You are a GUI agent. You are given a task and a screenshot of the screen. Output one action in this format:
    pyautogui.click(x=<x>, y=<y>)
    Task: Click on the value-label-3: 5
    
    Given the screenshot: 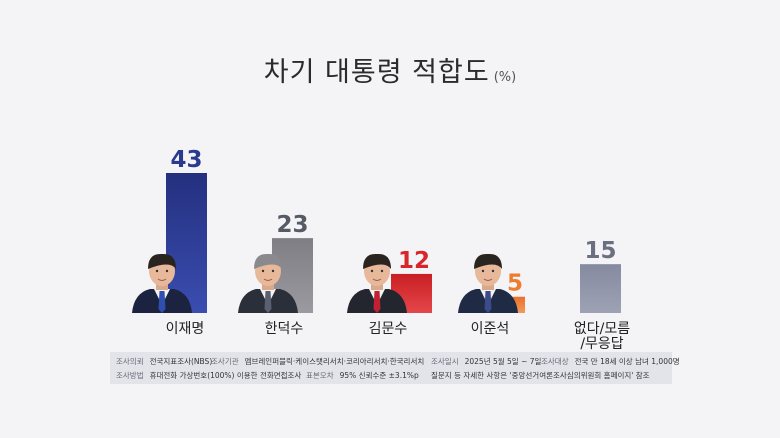 What is the action you would take?
    pyautogui.click(x=515, y=284)
    